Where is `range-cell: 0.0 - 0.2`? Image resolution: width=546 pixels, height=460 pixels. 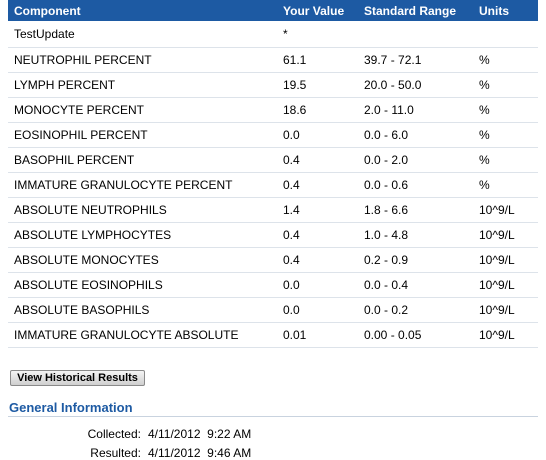 range-cell: 0.0 - 0.2 is located at coordinates (421, 310).